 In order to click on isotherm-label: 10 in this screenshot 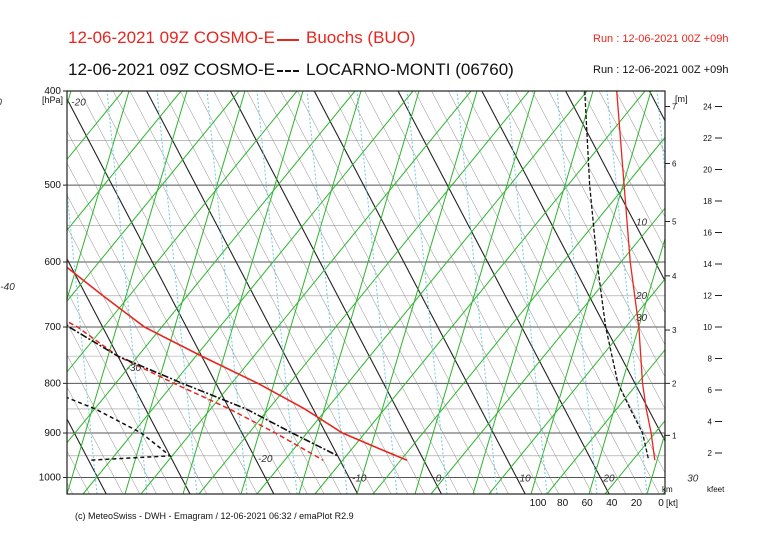, I will do `click(526, 478)`.